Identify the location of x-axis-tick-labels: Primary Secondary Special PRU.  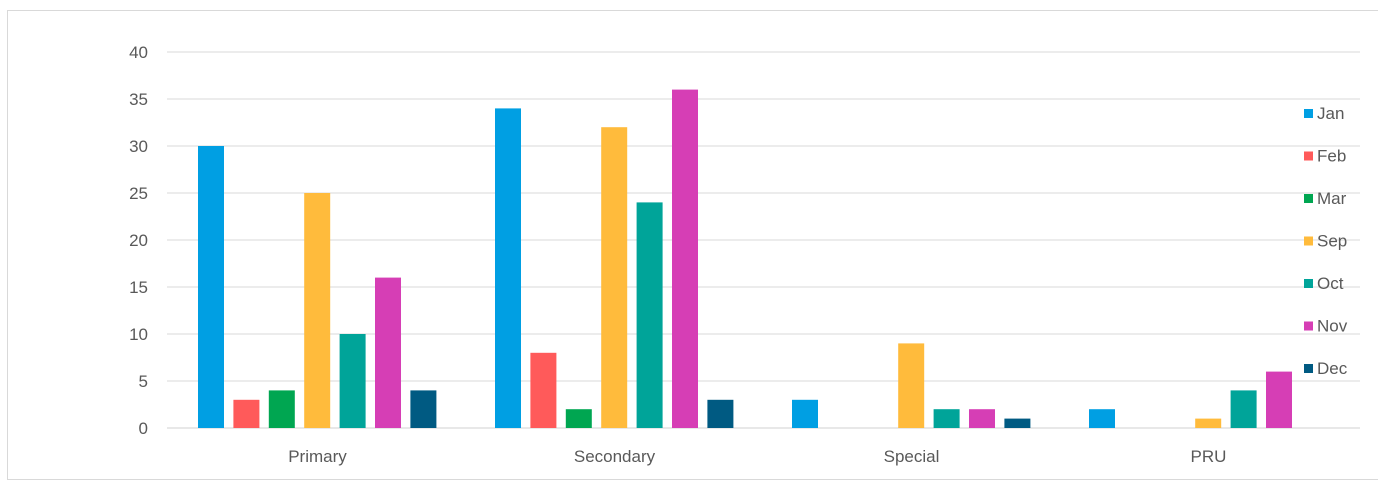
(757, 456).